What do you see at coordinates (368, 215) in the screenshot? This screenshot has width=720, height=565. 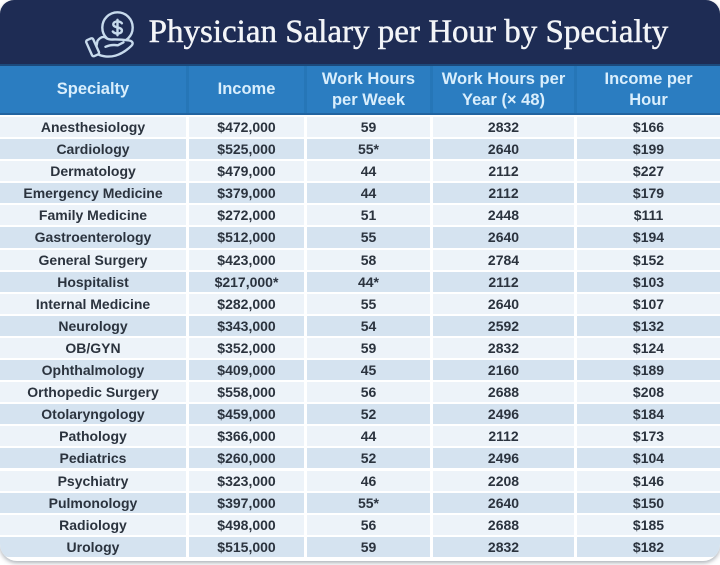 I see `table-cell: 51` at bounding box center [368, 215].